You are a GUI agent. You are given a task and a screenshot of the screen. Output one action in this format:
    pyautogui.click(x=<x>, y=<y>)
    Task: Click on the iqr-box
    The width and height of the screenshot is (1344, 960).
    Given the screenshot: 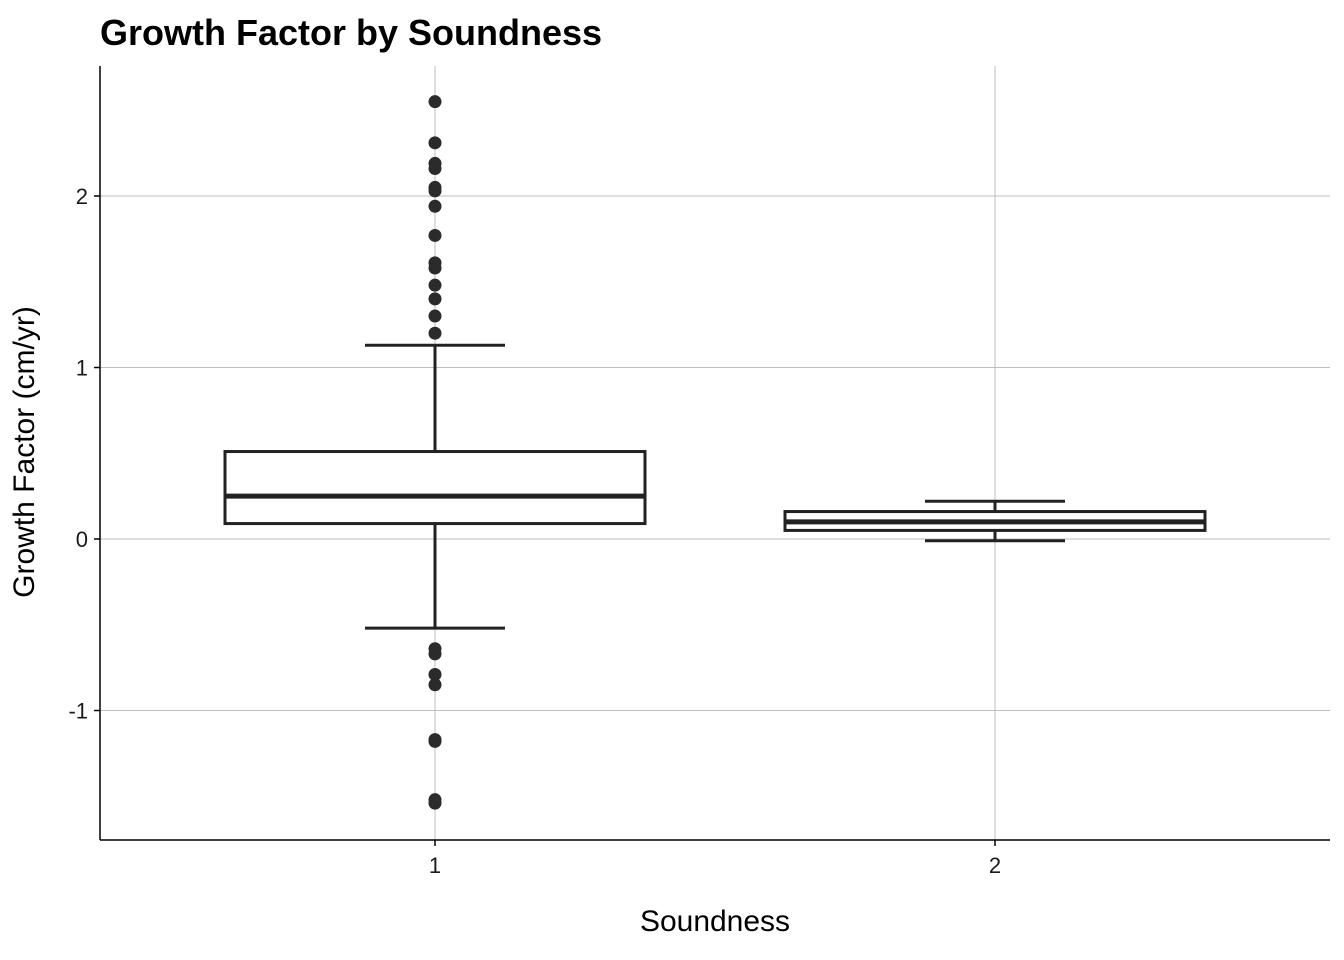 What is the action you would take?
    pyautogui.click(x=435, y=488)
    